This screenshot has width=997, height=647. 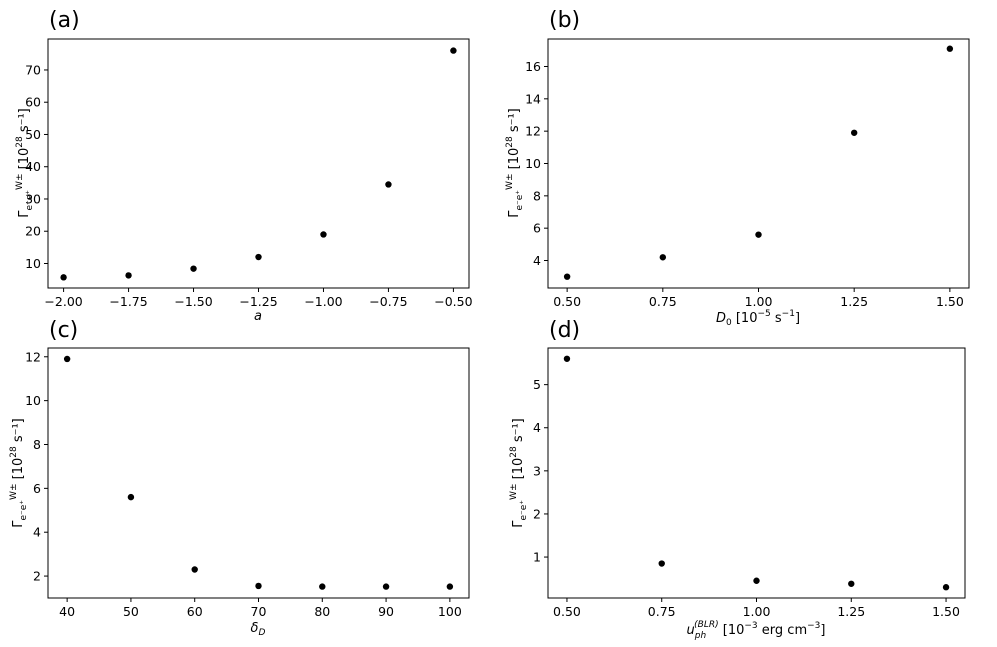 I want to click on panel-c-x-tick-label: 40, so click(x=67, y=611).